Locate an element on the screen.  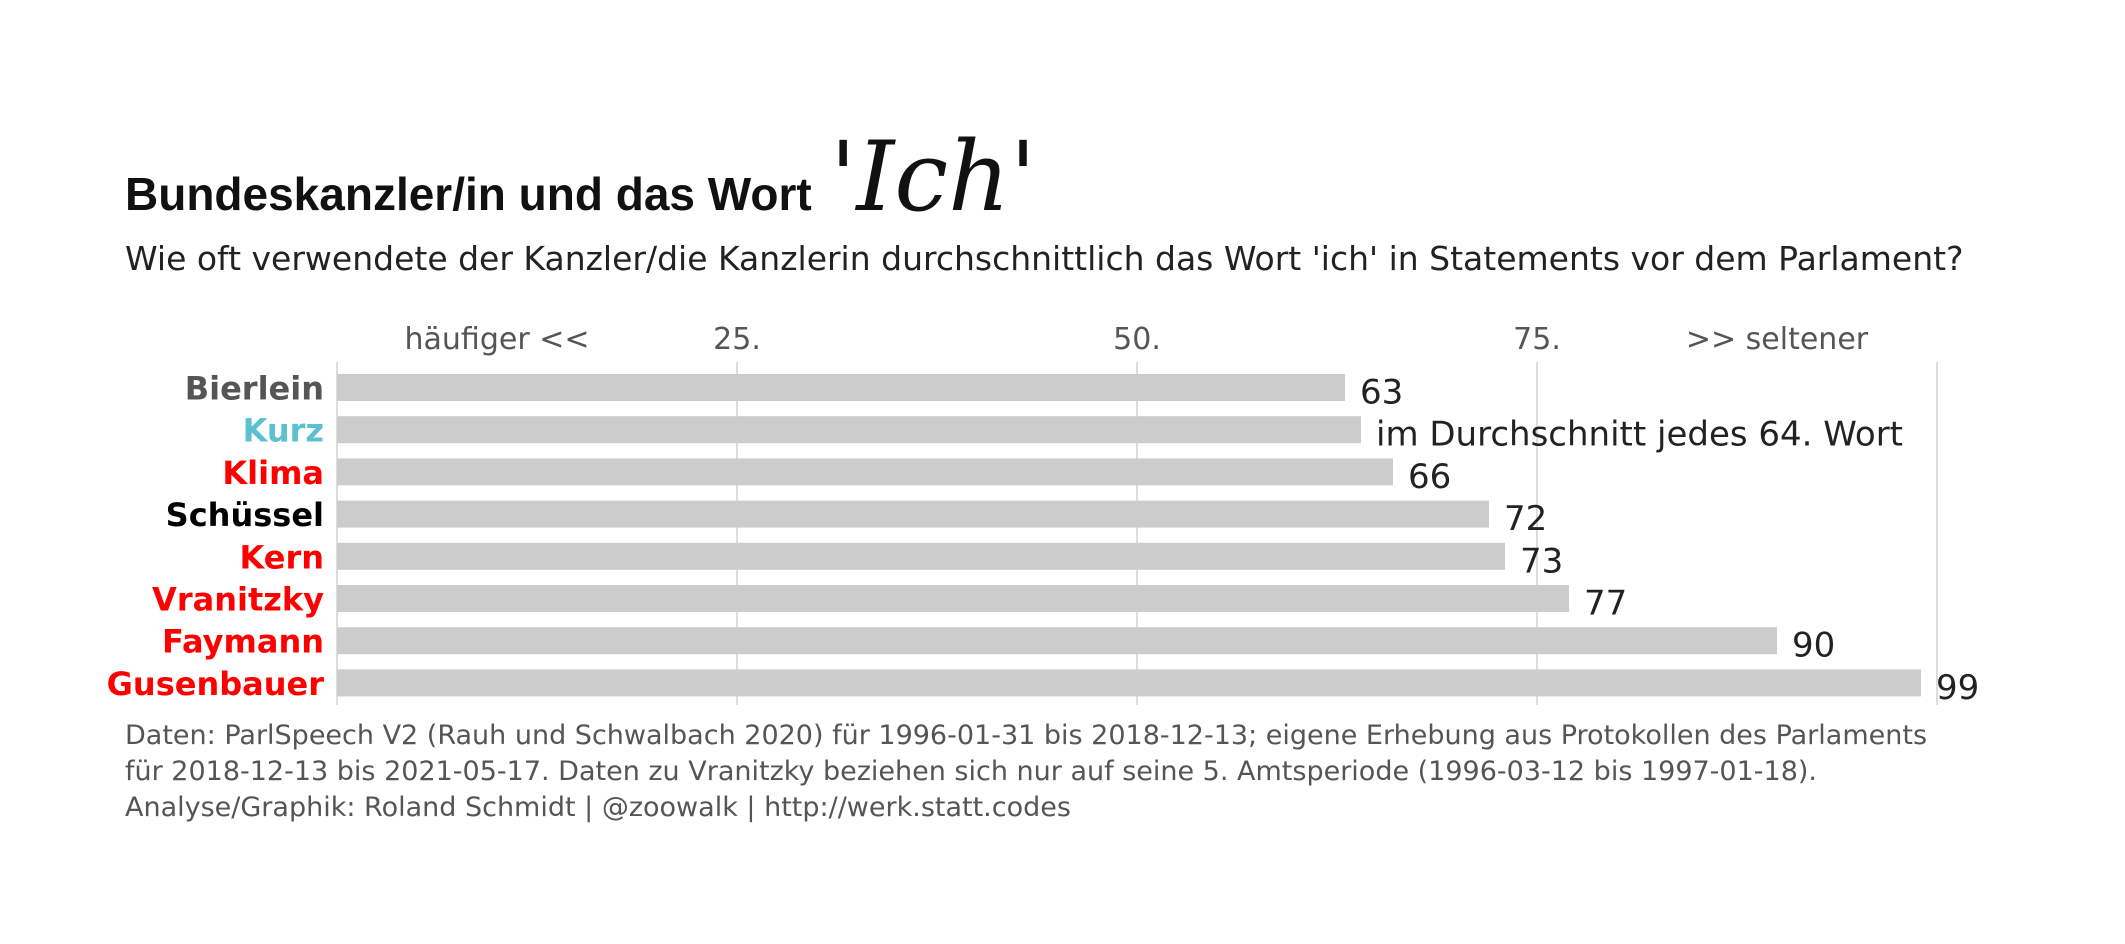
tick-label-3: 75. is located at coordinates (1537, 339).